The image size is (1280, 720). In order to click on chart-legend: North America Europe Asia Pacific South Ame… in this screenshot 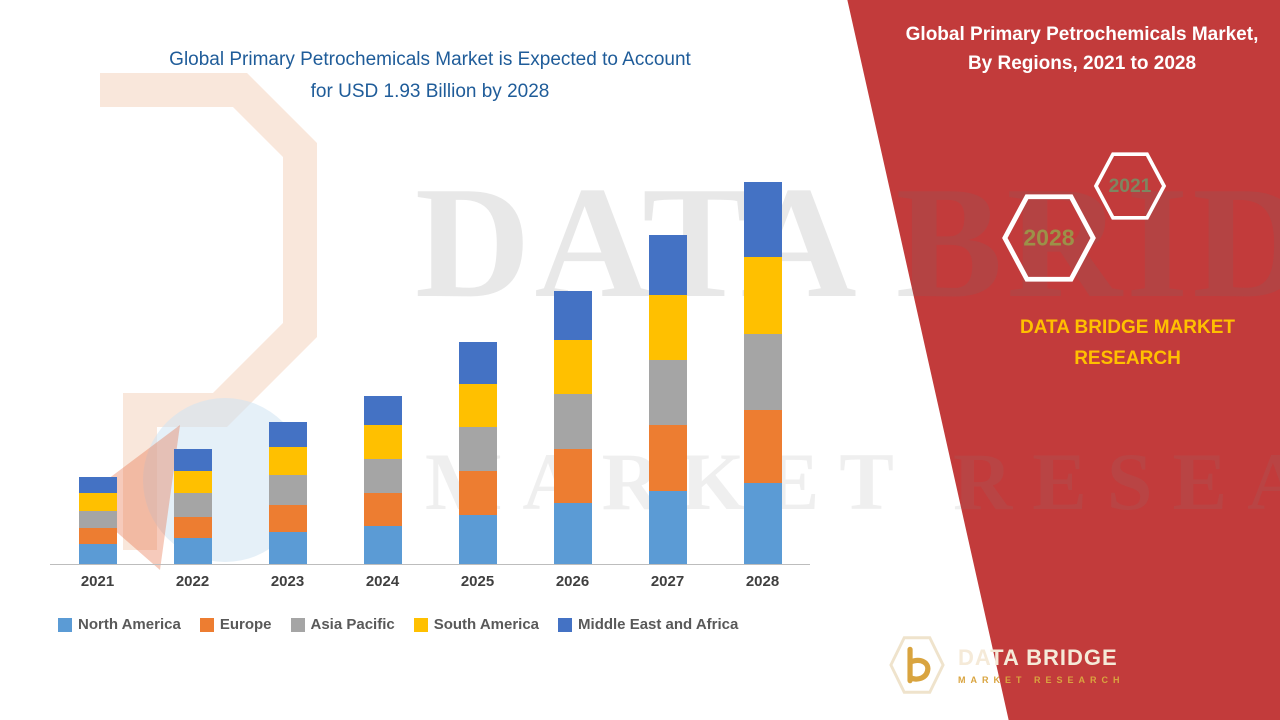, I will do `click(398, 624)`.